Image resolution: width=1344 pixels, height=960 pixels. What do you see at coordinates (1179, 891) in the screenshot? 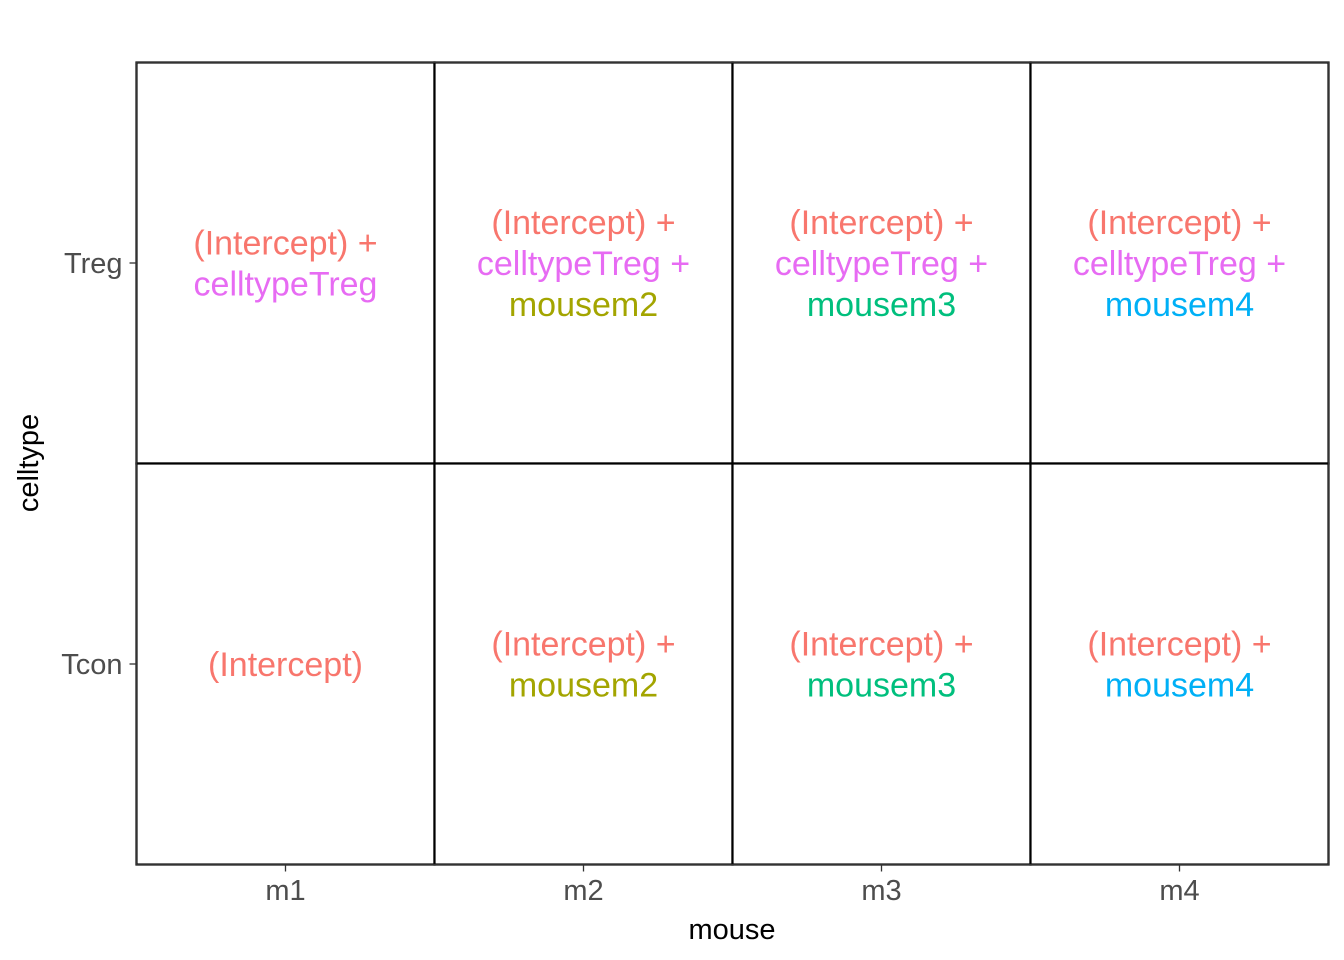
I see `x-tick-label: m4` at bounding box center [1179, 891].